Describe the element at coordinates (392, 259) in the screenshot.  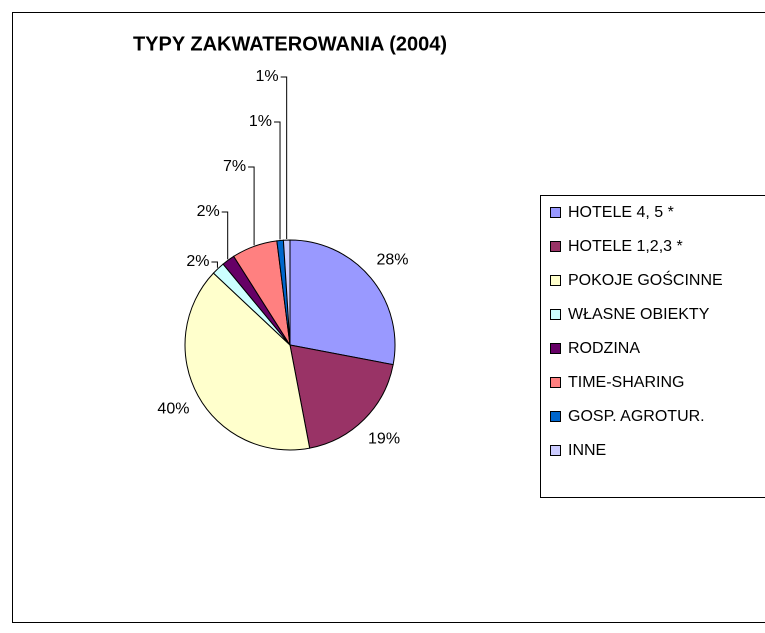
I see `data-label: 28%` at that location.